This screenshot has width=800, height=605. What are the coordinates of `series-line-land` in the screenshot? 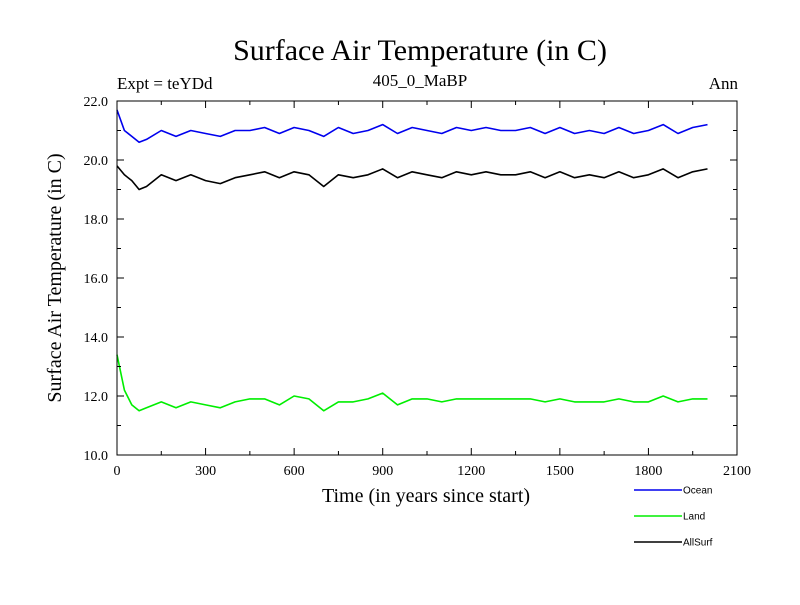 It's located at (412, 383).